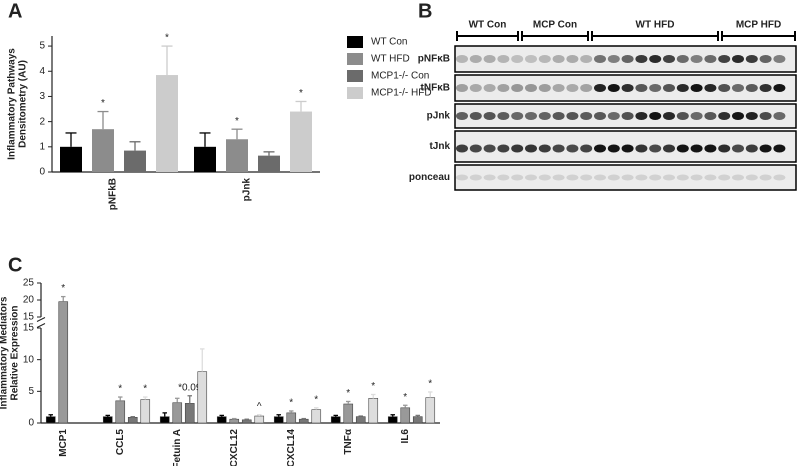 This screenshot has height=471, width=800. What do you see at coordinates (355, 42) in the screenshot?
I see `legend-swatch` at bounding box center [355, 42].